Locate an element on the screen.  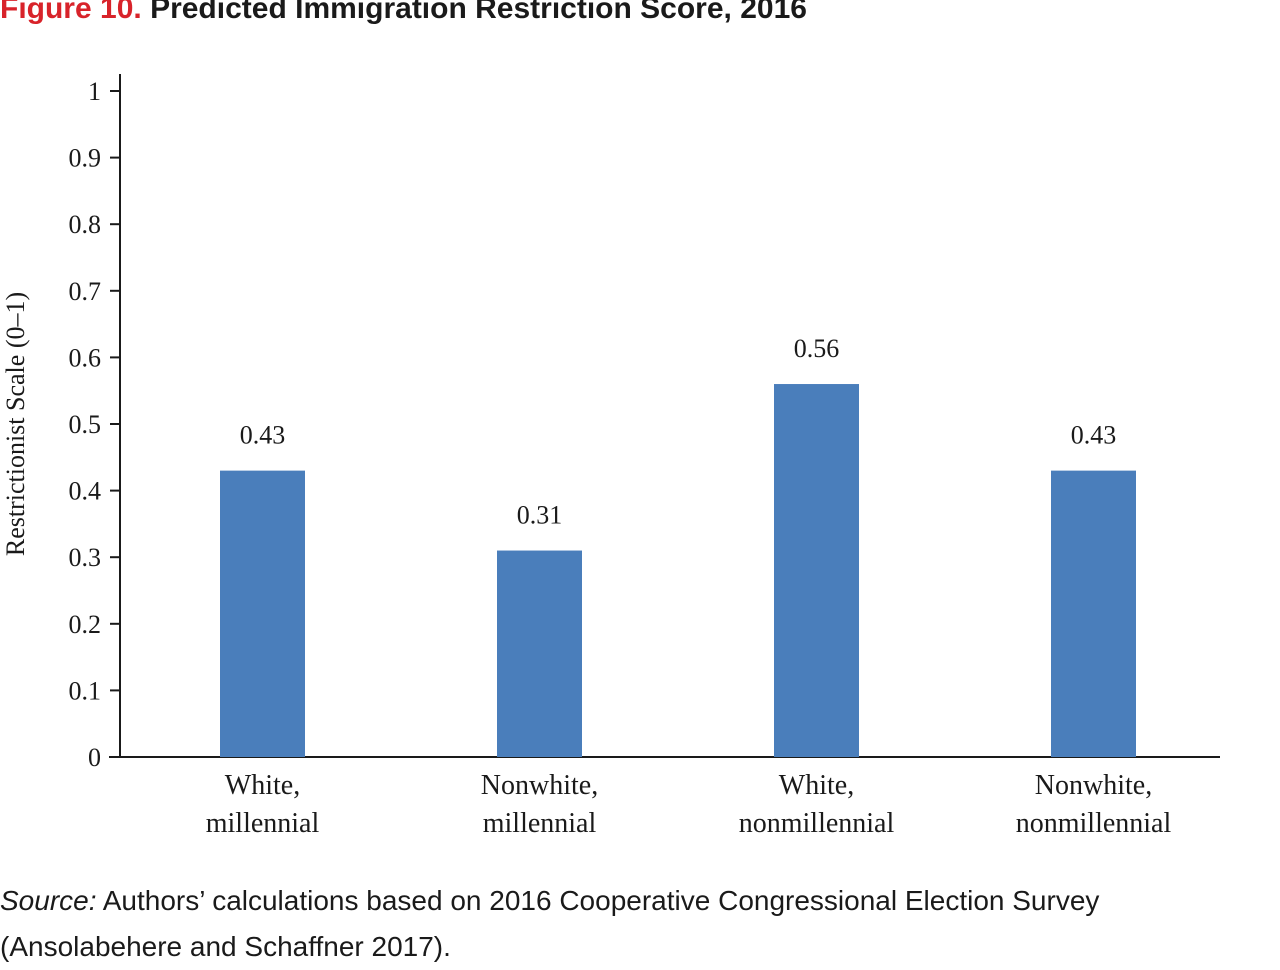
y-tick-label: 0.3 is located at coordinates (85, 557).